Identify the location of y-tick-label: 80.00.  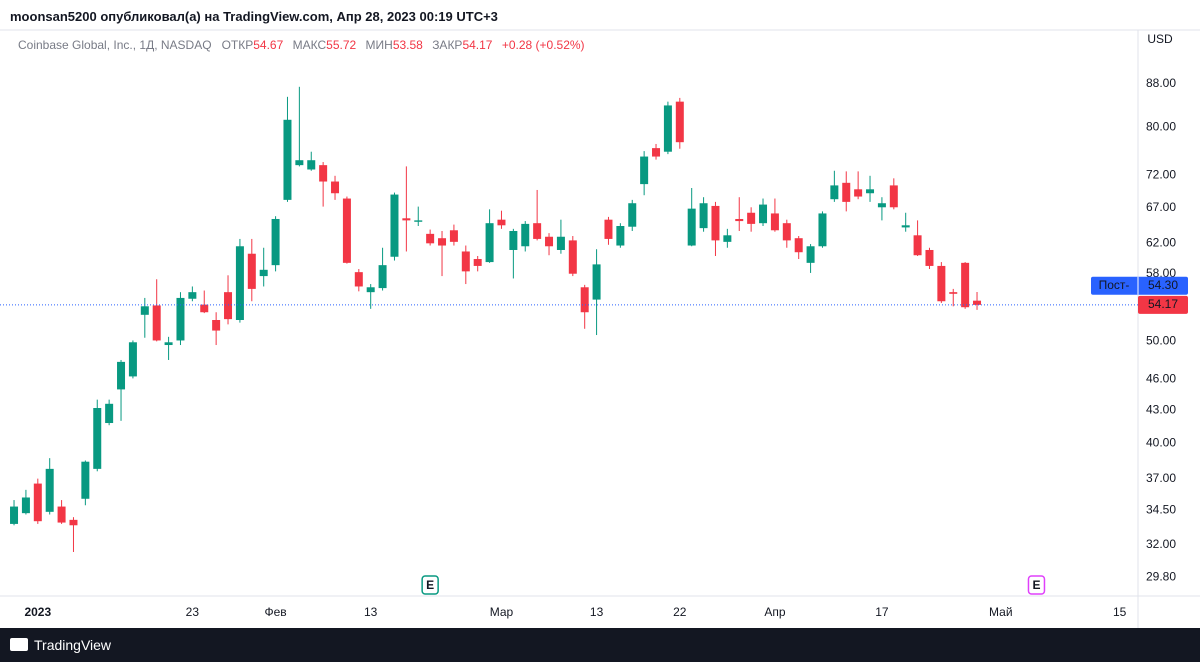
(1161, 126).